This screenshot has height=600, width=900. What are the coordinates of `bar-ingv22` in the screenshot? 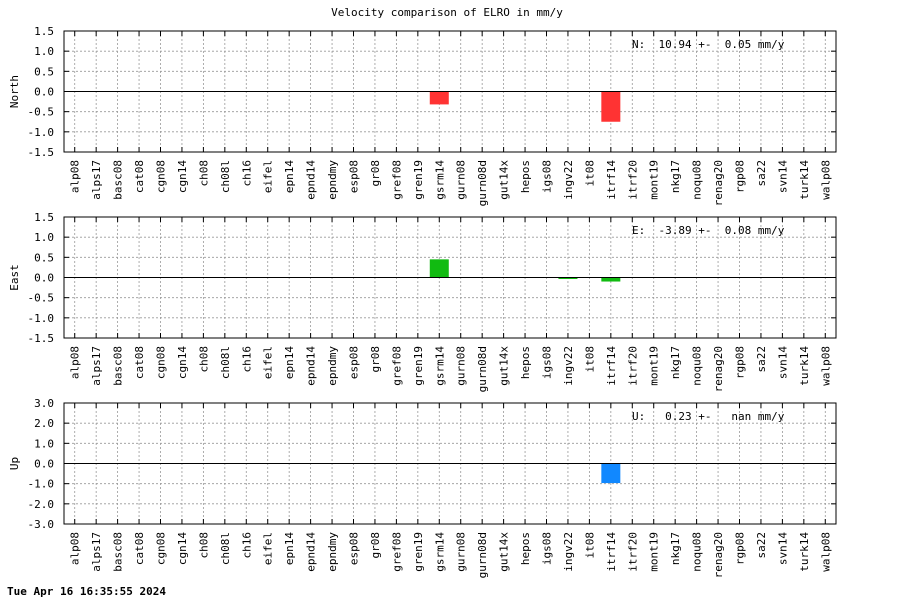 It's located at (568, 278).